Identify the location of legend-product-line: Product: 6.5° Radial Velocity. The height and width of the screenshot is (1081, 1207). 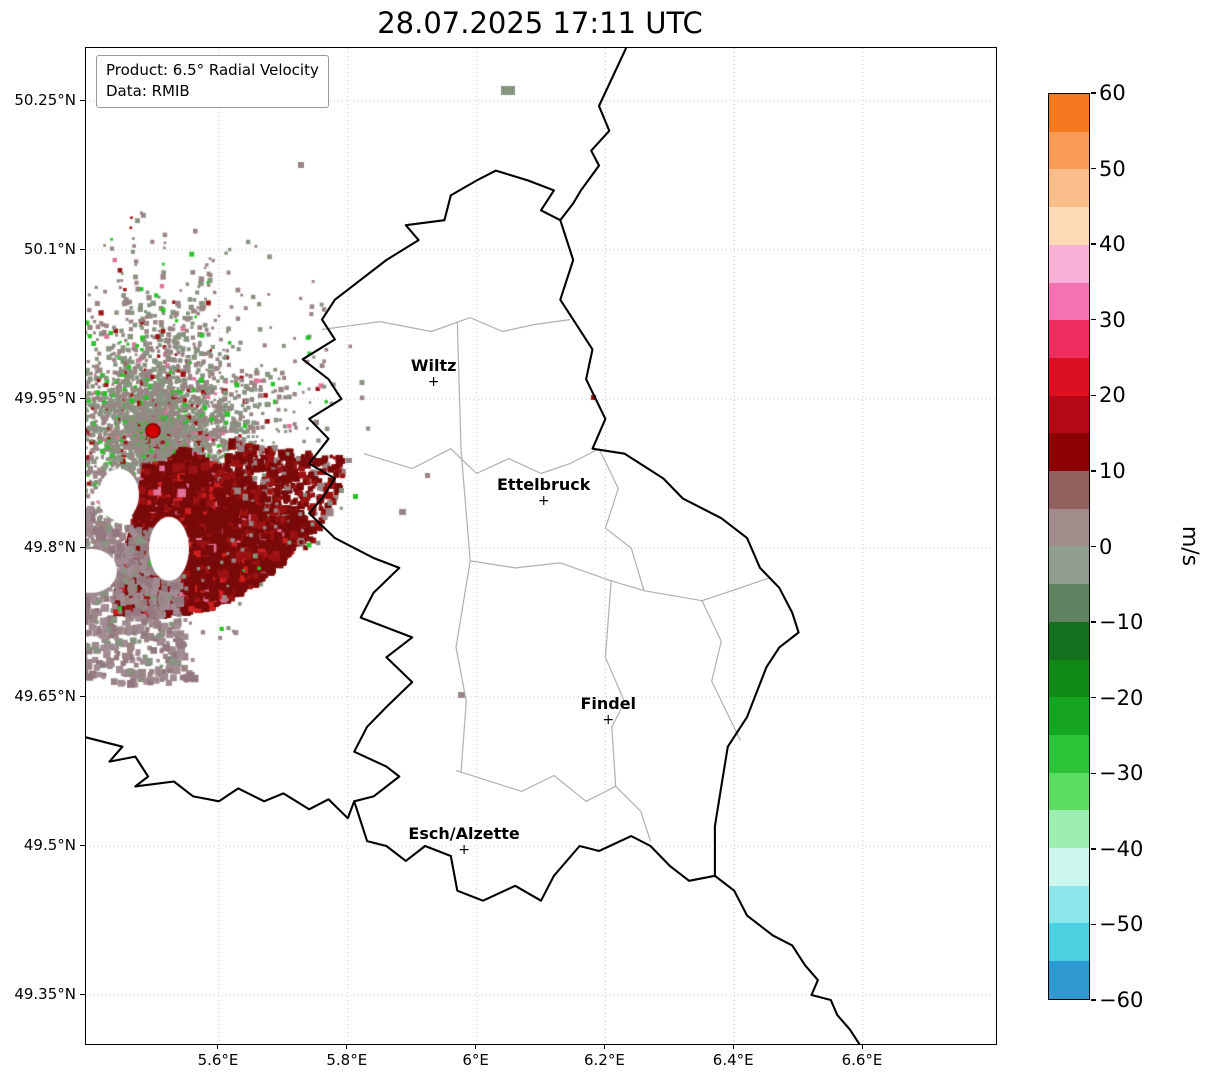
(212, 70).